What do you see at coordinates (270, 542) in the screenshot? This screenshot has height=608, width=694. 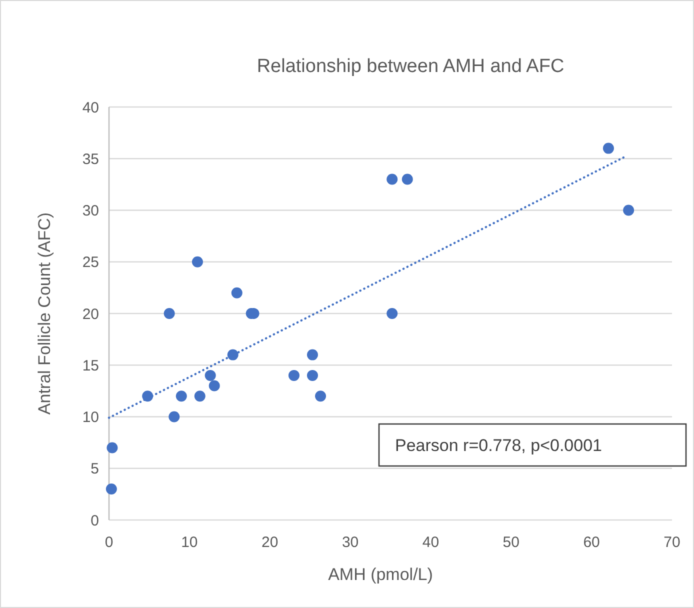 I see `x-tick-label: 20` at bounding box center [270, 542].